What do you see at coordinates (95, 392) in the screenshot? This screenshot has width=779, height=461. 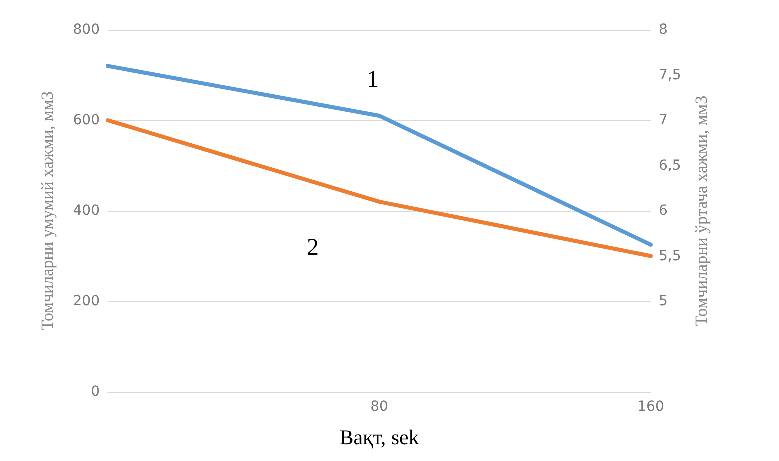 I see `y-tick-label: 0` at bounding box center [95, 392].